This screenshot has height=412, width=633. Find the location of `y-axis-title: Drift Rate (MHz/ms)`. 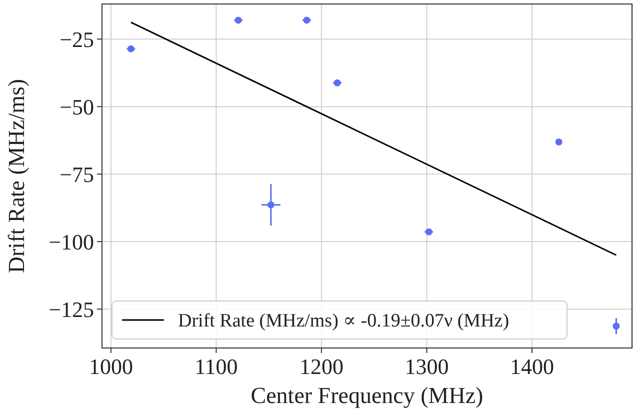

y-axis-title: Drift Rate (MHz/ms) is located at coordinates (16, 176).